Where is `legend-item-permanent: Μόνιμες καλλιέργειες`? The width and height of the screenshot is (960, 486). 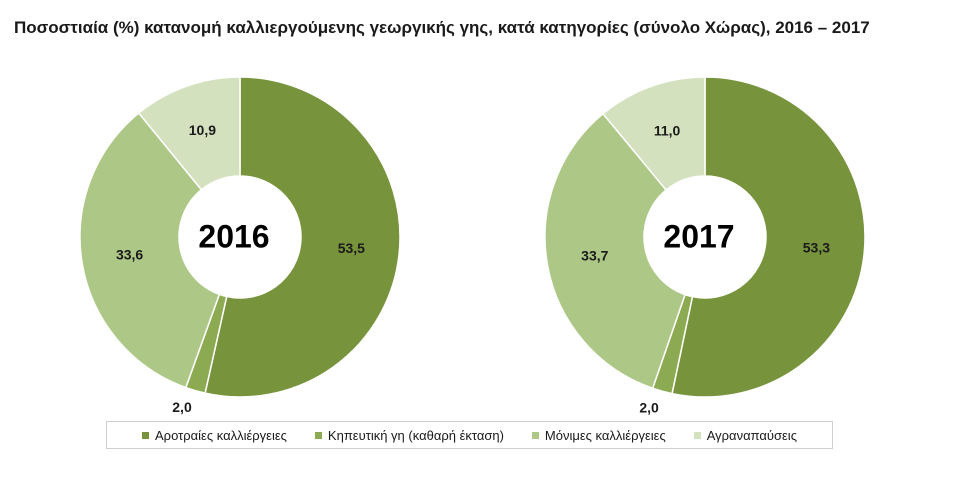
legend-item-permanent: Μόνιμες καλλιέργειες is located at coordinates (598, 435).